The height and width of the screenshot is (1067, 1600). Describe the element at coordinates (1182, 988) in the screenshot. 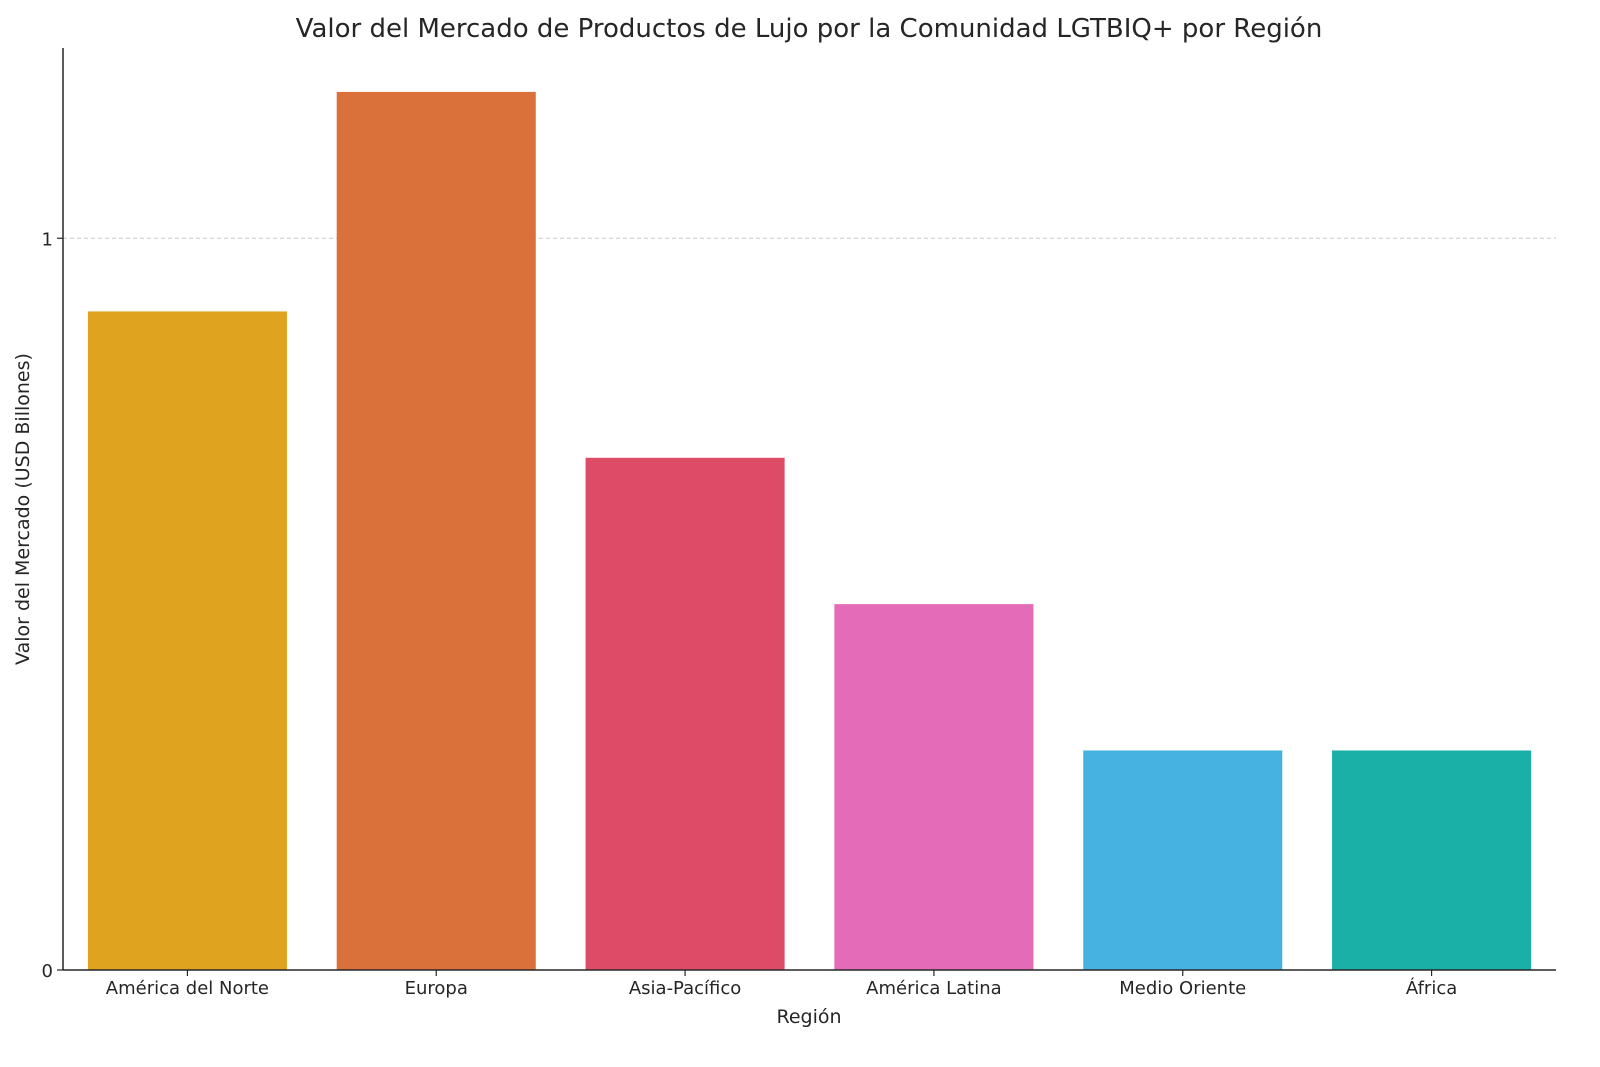

I see `x-tick-label: Medio Oriente` at that location.